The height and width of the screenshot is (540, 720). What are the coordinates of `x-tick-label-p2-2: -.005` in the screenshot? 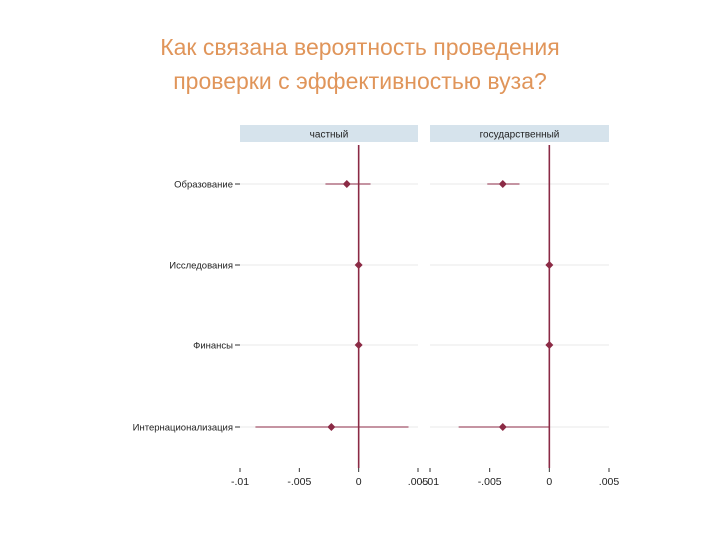 It's located at (490, 482).